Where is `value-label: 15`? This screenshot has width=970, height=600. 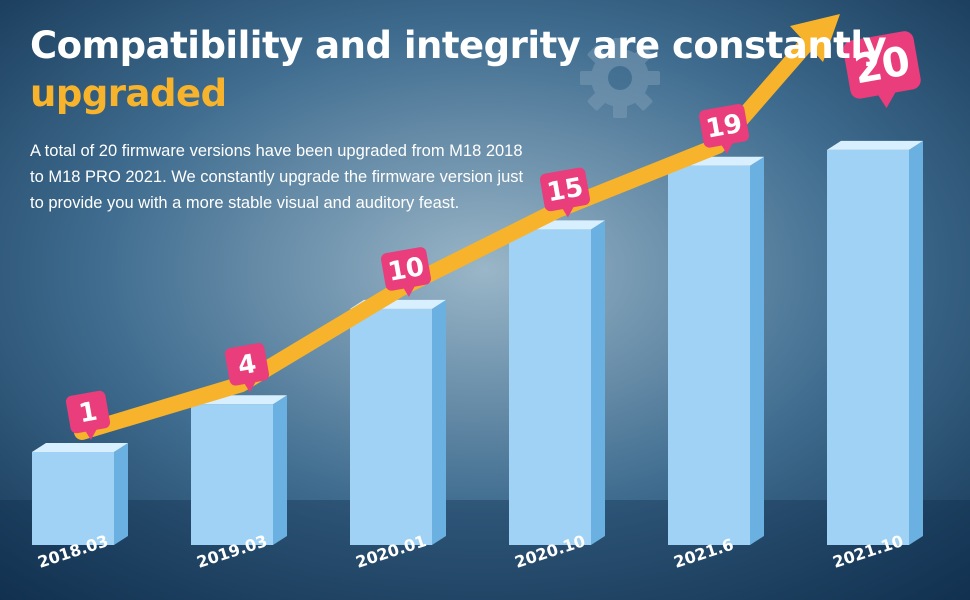 value-label: 15 is located at coordinates (565, 190).